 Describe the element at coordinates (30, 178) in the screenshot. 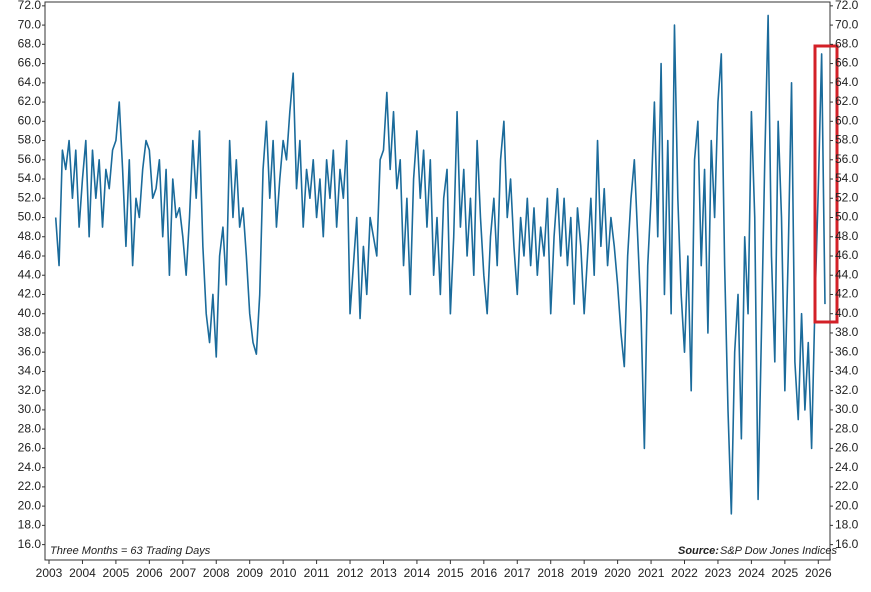

I see `y-tick-label: 54.0` at that location.